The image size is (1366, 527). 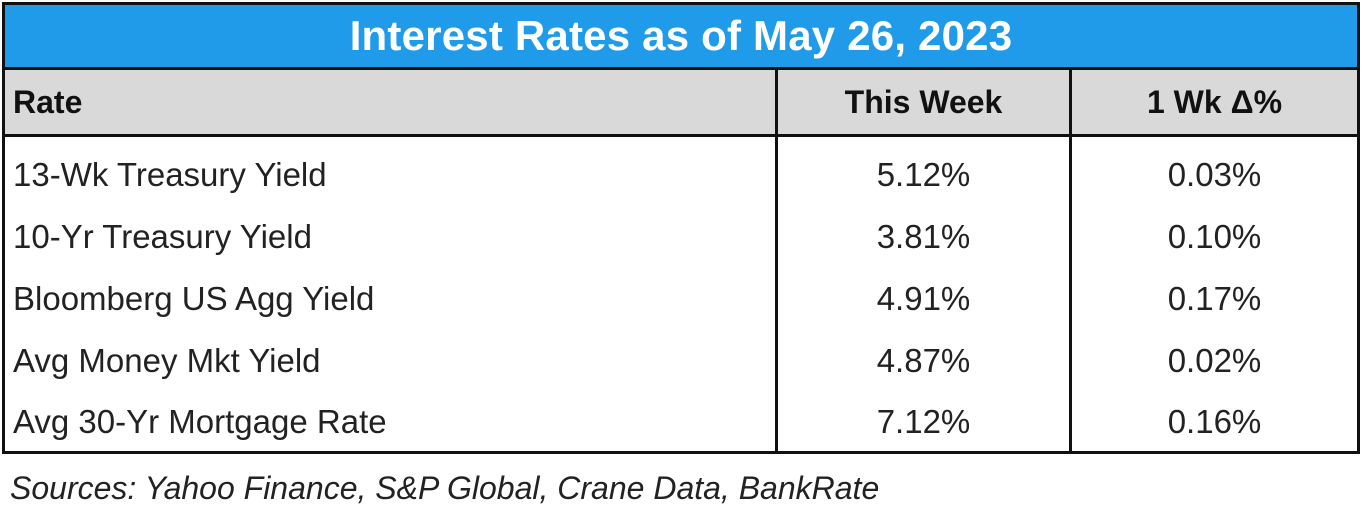 I want to click on rate-this-week: 3.81%, so click(x=923, y=236).